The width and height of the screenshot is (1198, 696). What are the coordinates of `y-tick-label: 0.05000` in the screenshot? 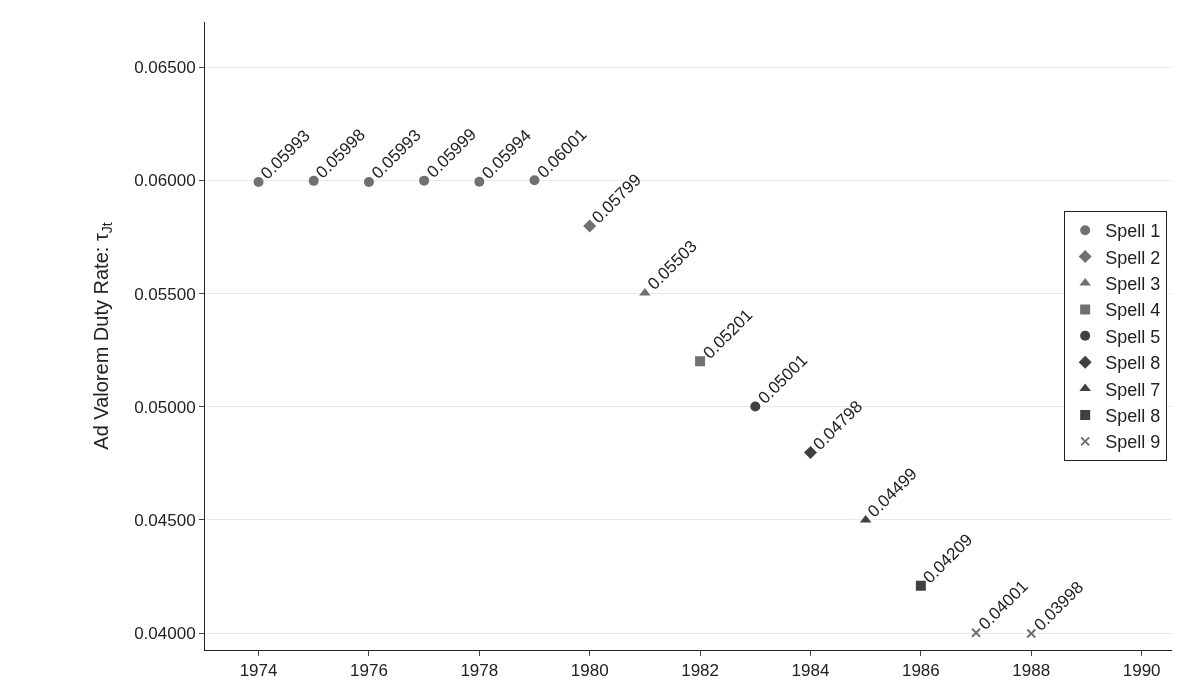 It's located at (165, 407).